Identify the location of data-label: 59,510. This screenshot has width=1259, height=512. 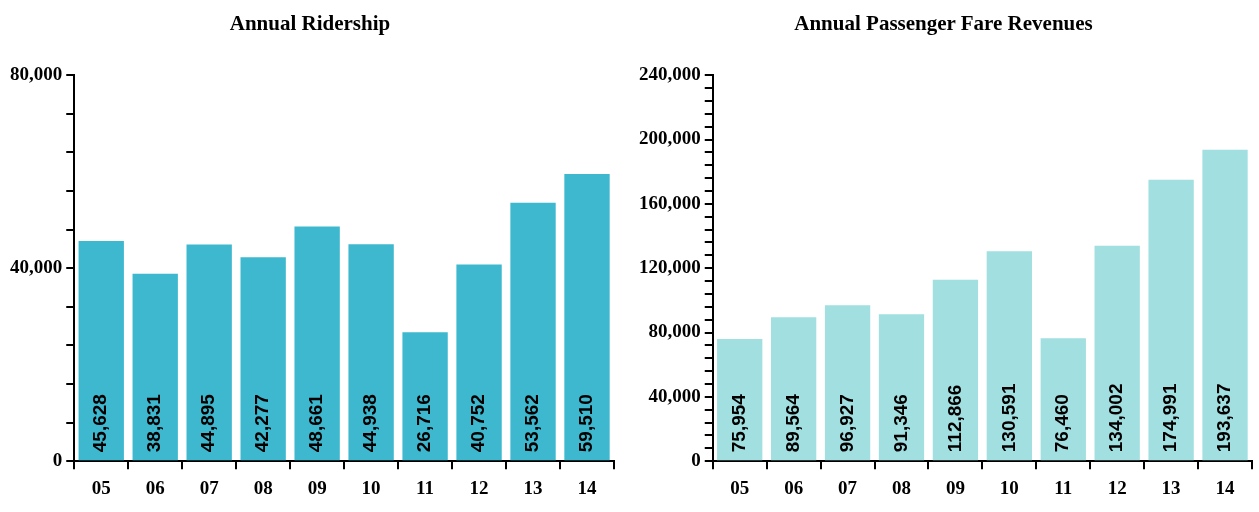
(586, 423).